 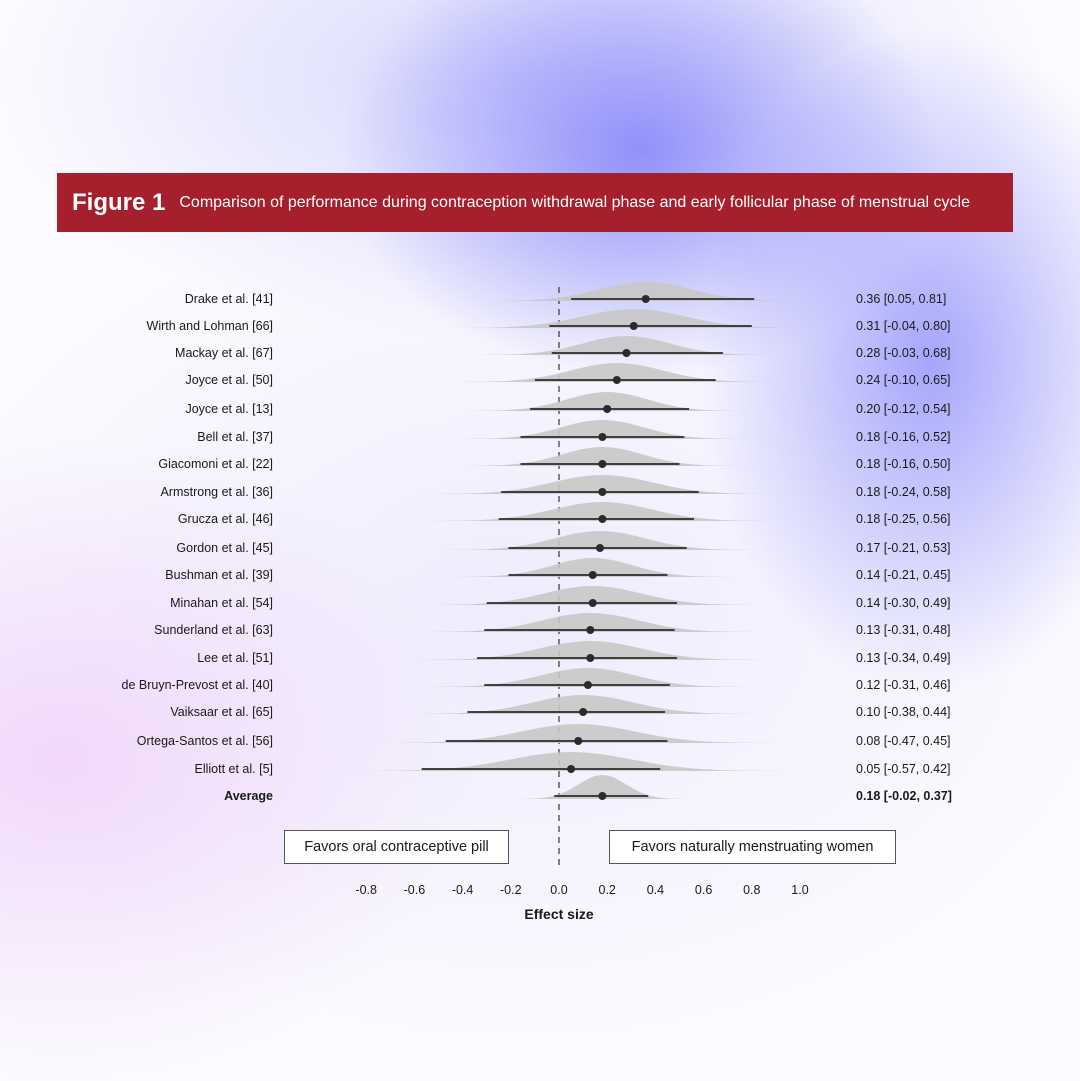 I want to click on study-value: 0.18 [-0.16, 0.52], so click(x=903, y=437).